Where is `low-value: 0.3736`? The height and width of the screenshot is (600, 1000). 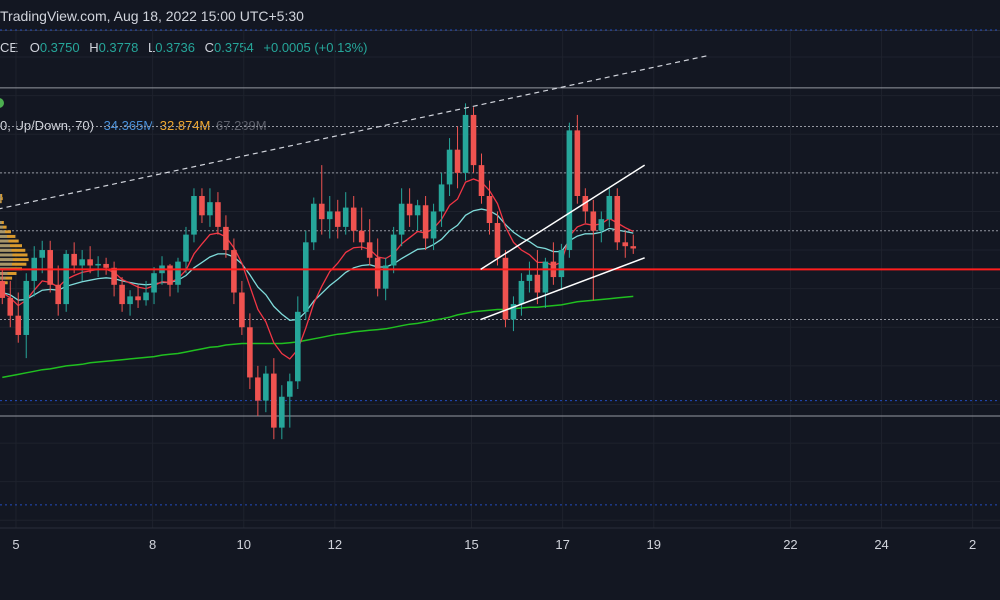 low-value: 0.3736 is located at coordinates (175, 47).